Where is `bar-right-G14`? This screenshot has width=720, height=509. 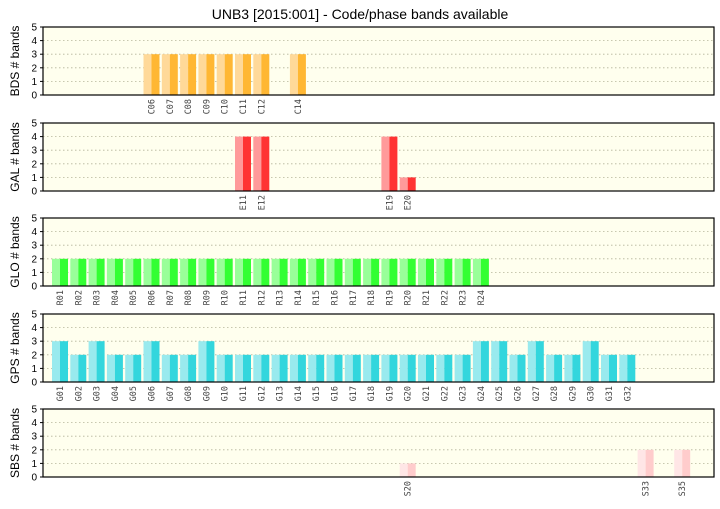 bar-right-G14 is located at coordinates (301, 368).